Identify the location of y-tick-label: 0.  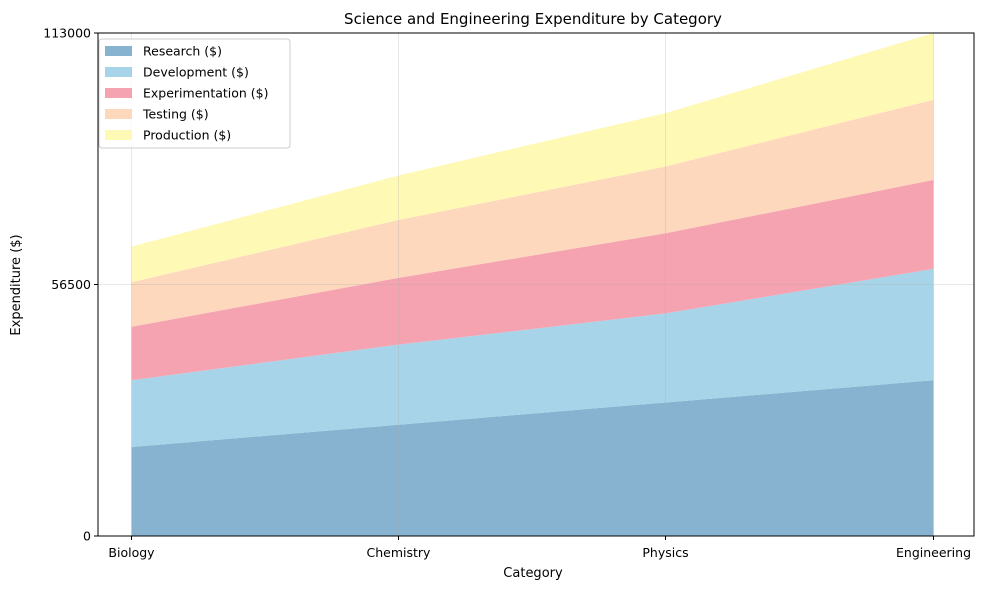
(87, 536).